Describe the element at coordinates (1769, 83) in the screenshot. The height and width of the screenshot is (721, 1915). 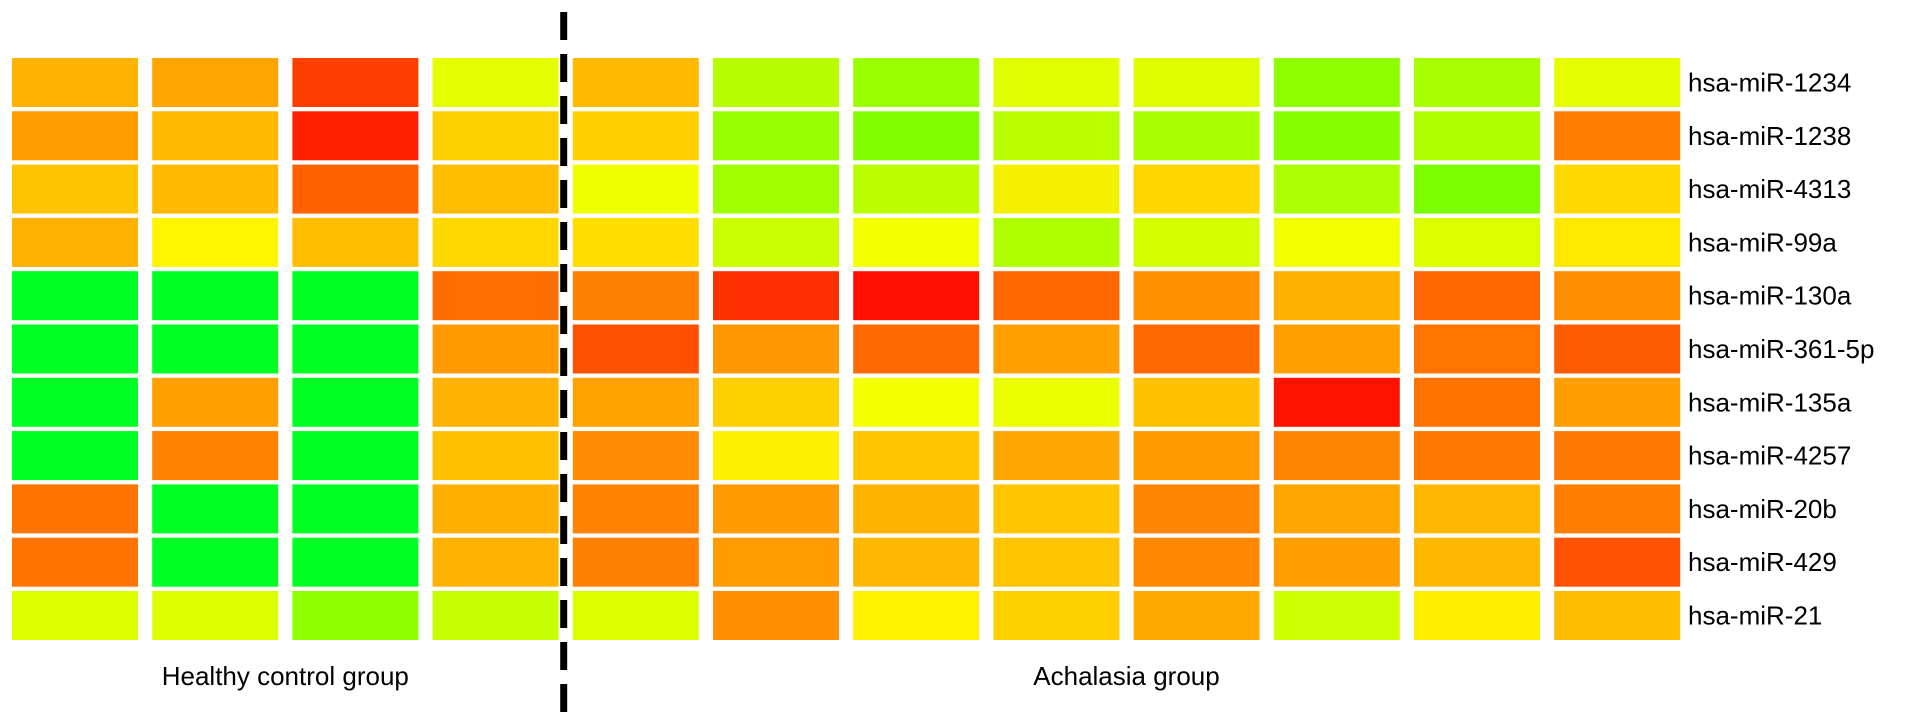
I see `row-label: hsa-miR-1234` at that location.